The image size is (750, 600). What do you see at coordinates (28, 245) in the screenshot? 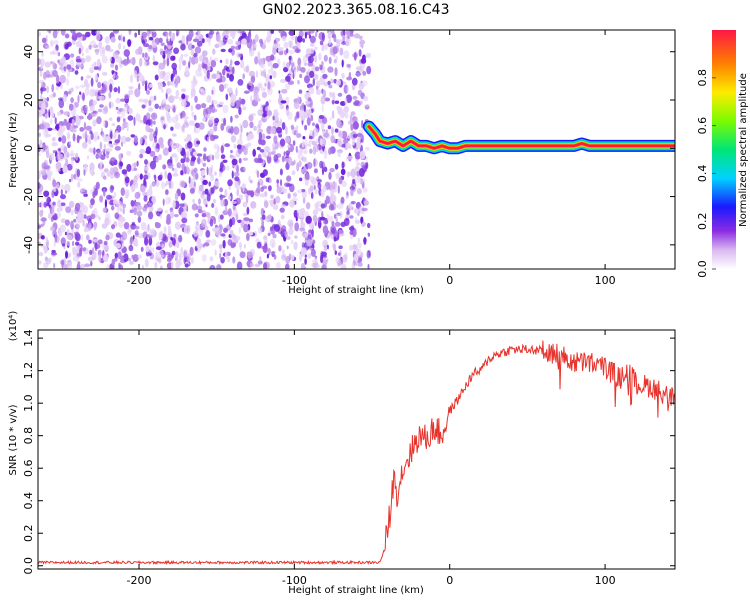
I see `y-tick-label: -40` at bounding box center [28, 245].